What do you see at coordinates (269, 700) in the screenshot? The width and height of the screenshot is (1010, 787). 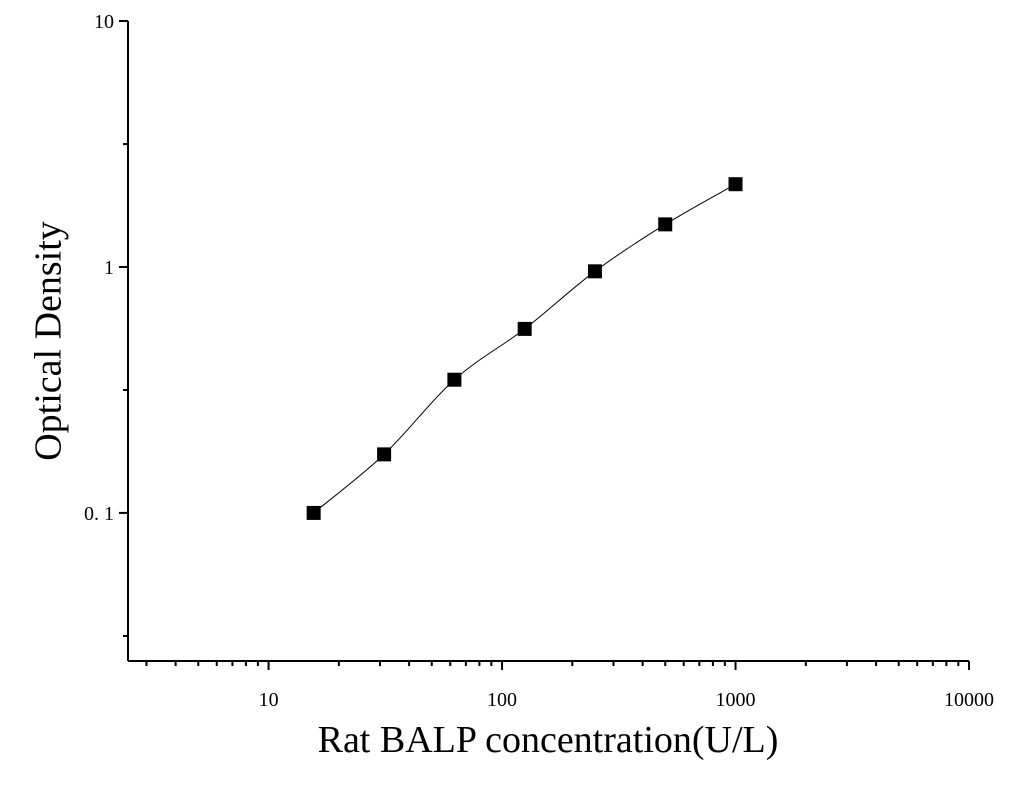 I see `x-tick-label: 10` at bounding box center [269, 700].